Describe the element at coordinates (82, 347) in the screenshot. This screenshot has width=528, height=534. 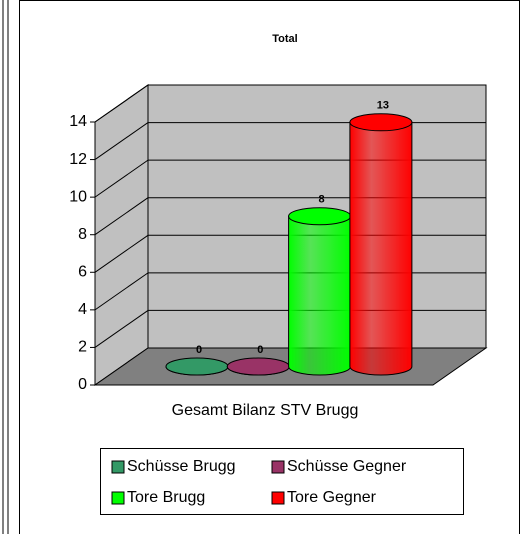
I see `y-tick-label: 2` at that location.